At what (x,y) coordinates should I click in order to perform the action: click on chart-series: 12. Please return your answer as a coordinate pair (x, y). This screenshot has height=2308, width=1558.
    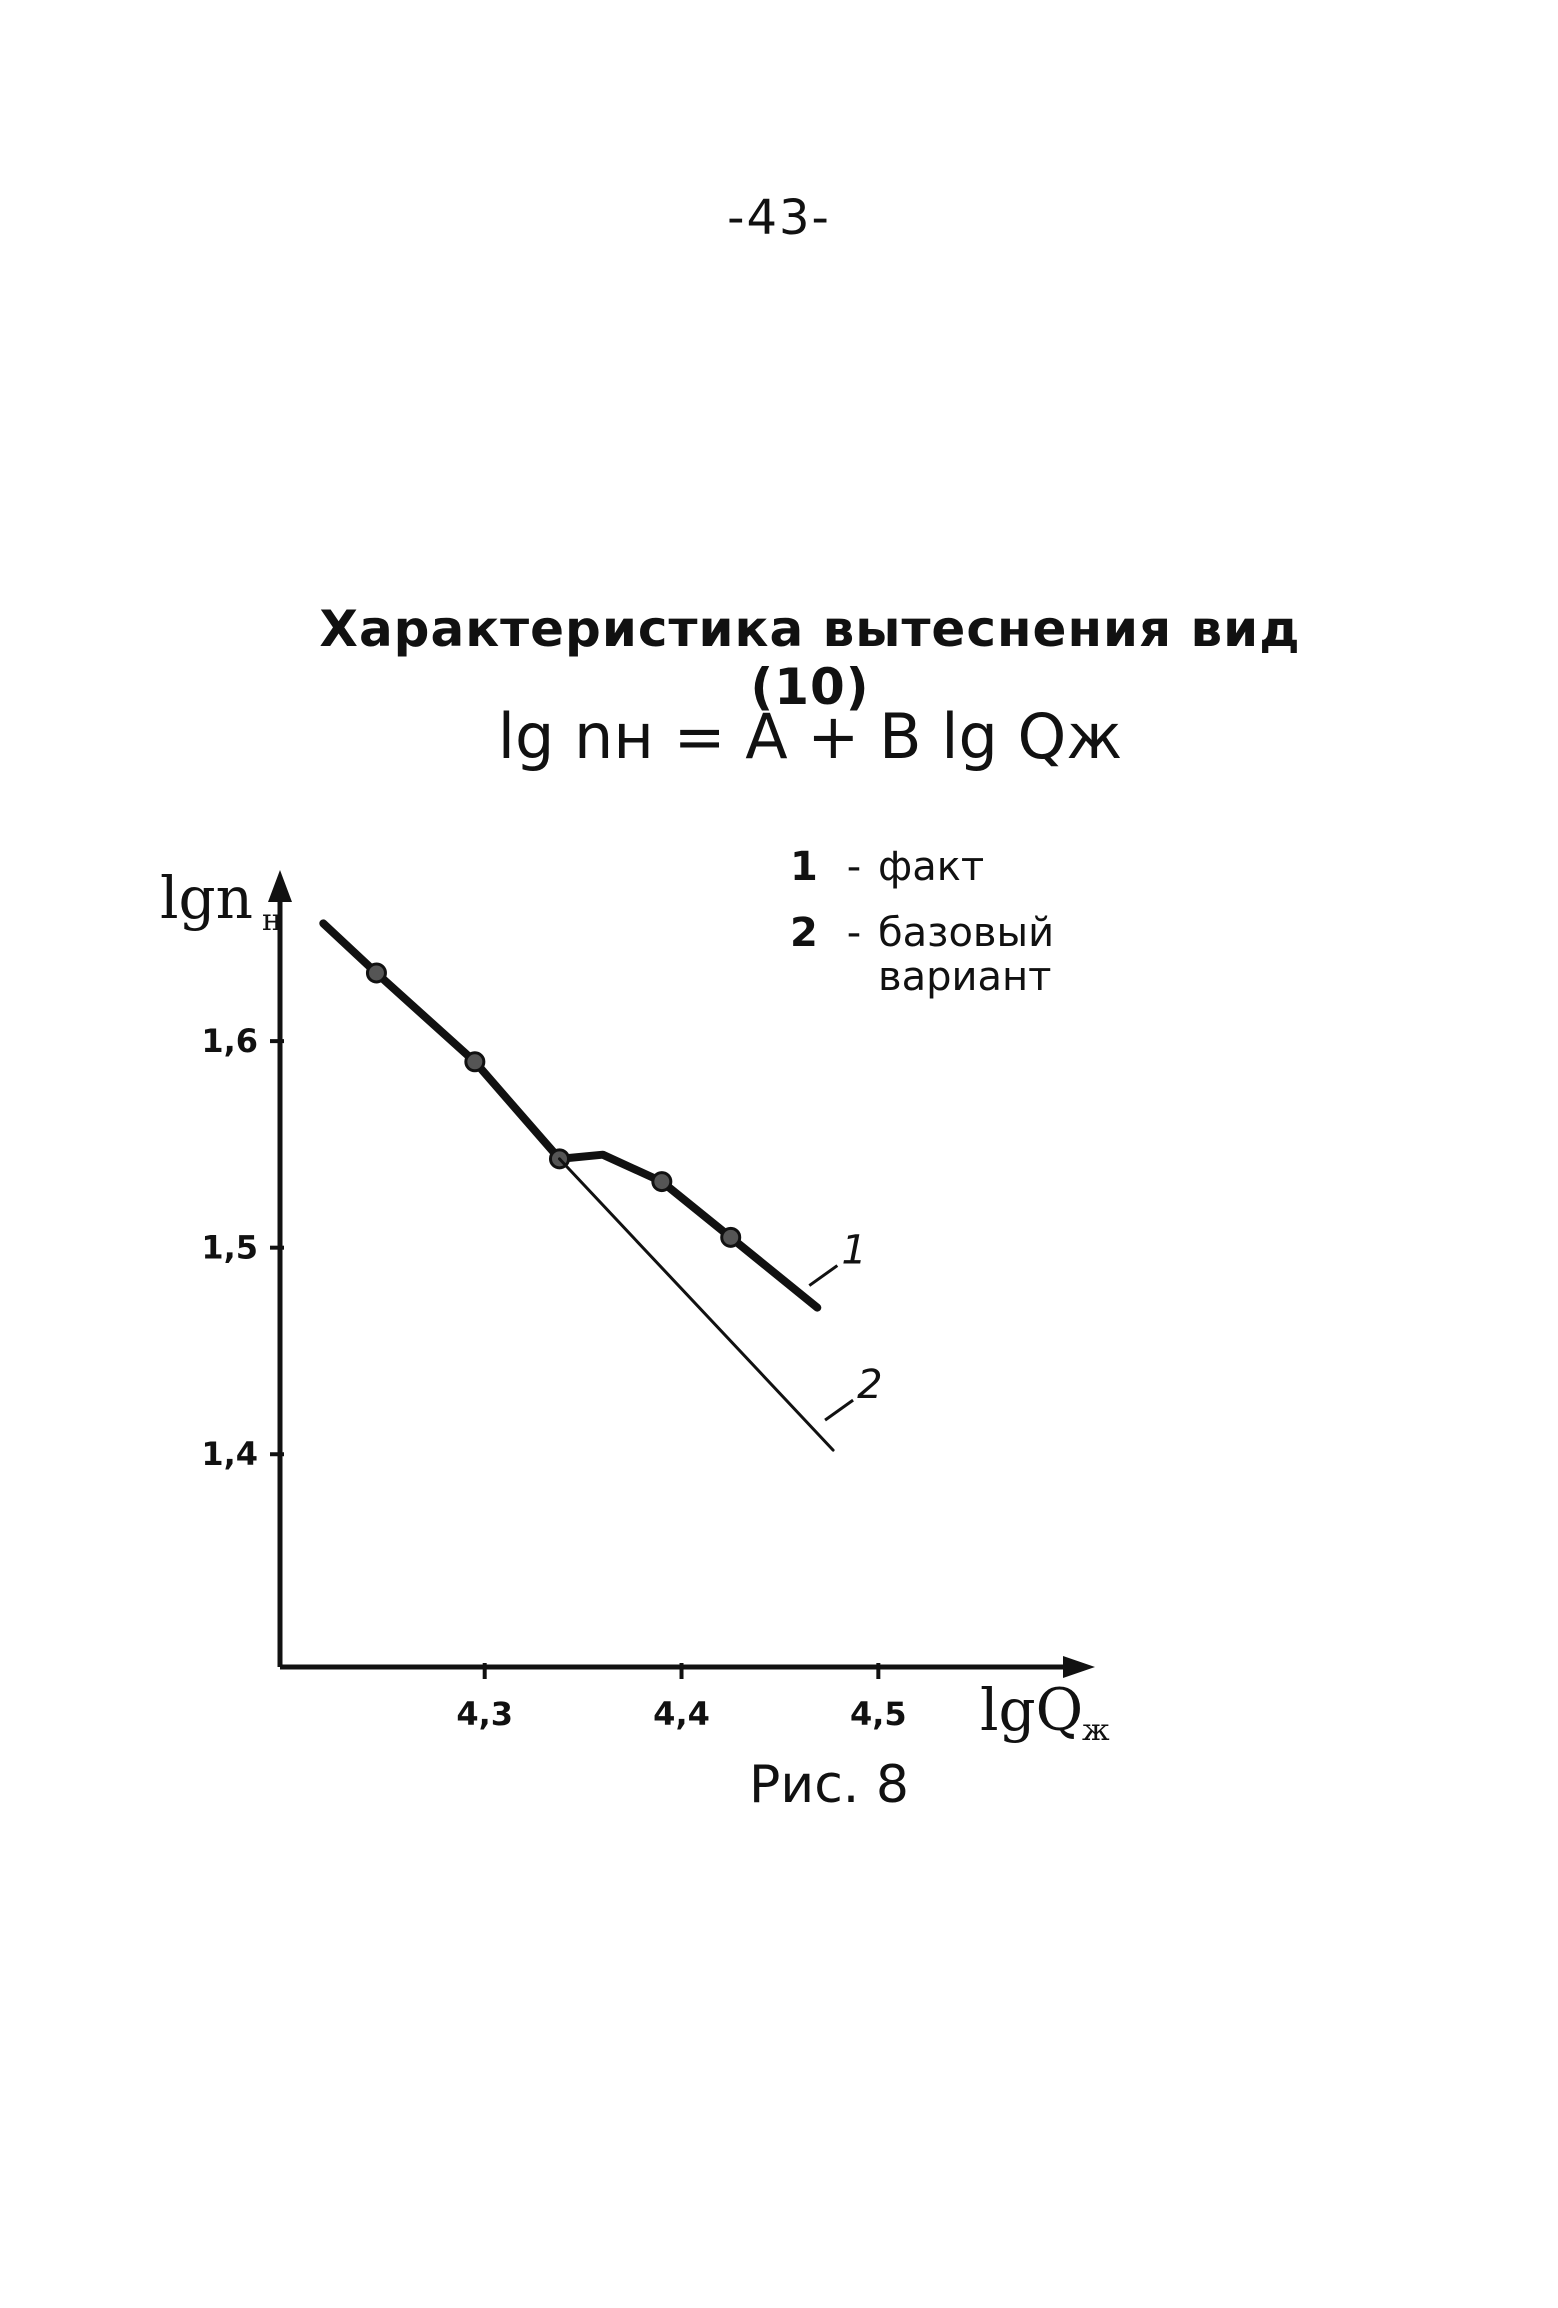
    Looking at the image, I should click on (601, 1185).